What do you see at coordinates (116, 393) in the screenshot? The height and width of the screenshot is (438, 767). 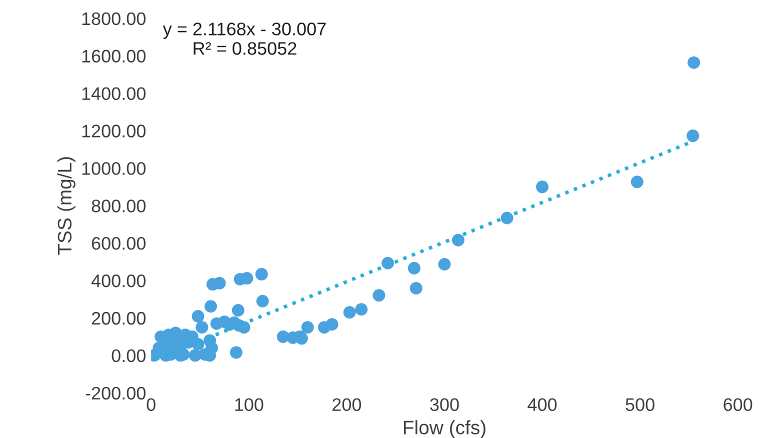 I see `y-tick-label: -200.00` at bounding box center [116, 393].